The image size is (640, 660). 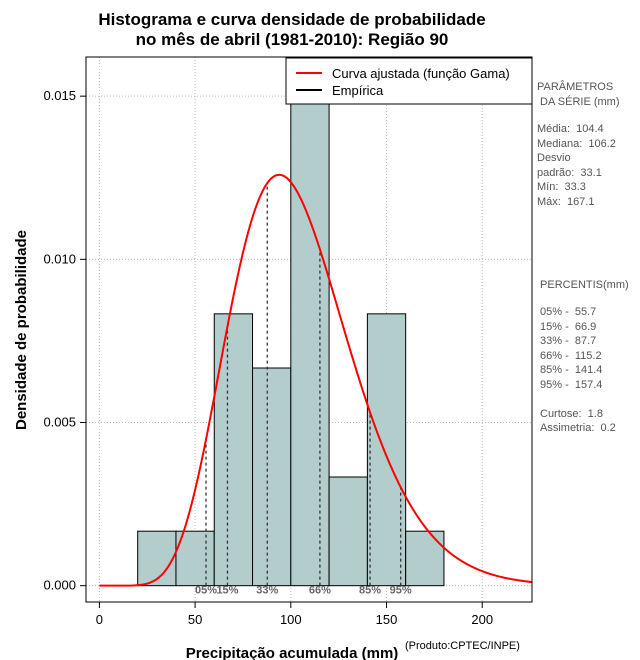 I want to click on y-tick-label-2: 0.010, so click(x=59, y=258).